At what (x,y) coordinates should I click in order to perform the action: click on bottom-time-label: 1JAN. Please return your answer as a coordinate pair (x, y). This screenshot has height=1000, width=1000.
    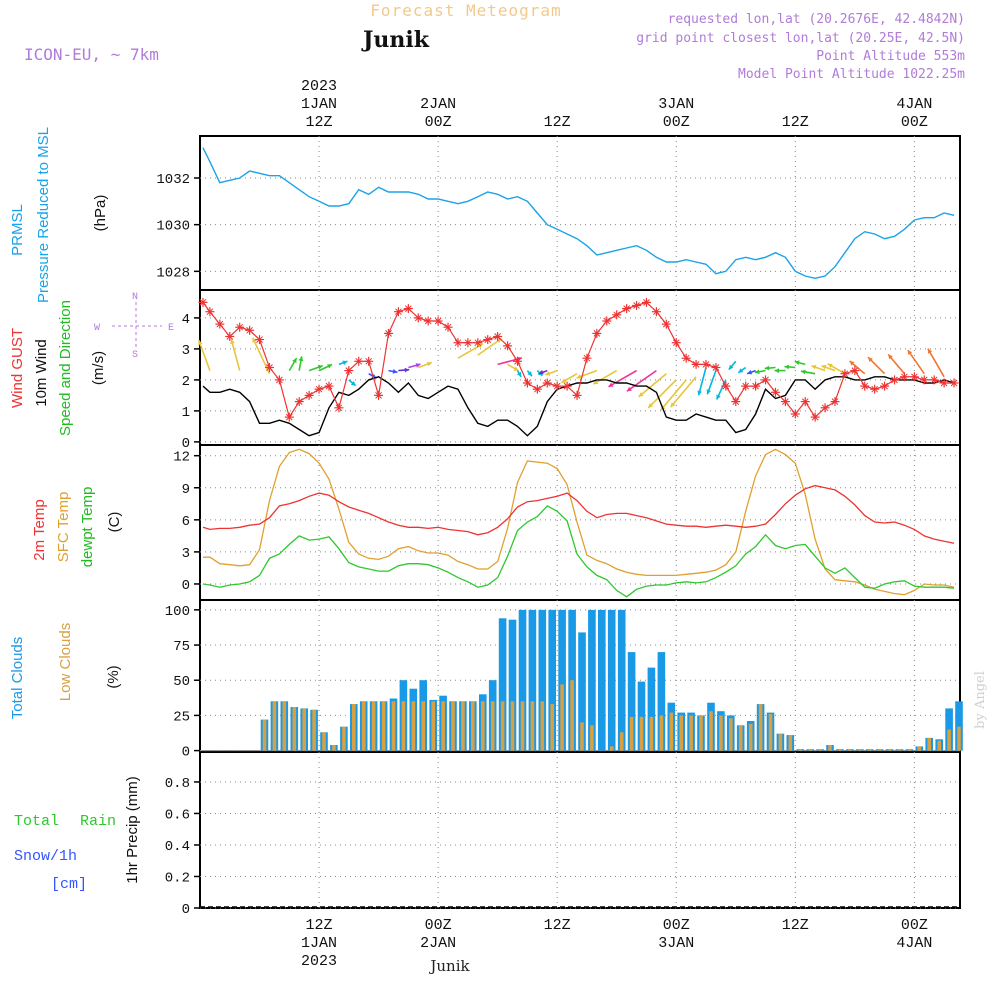
    Looking at the image, I should click on (319, 943).